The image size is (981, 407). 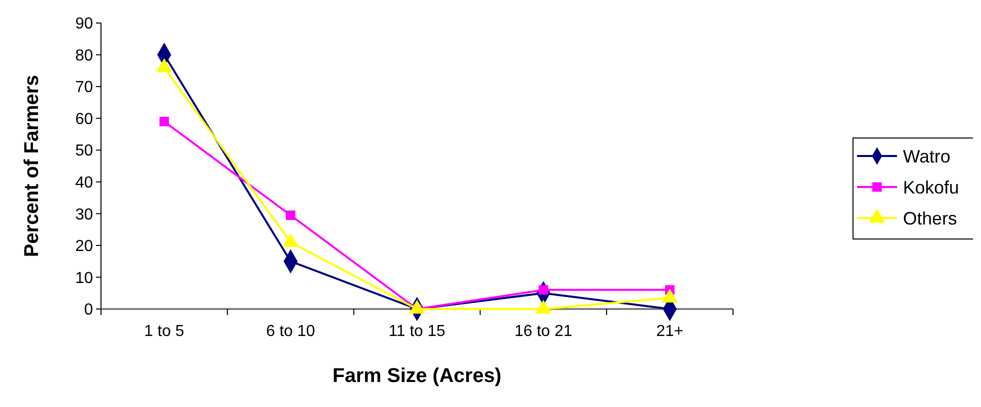 What do you see at coordinates (543, 331) in the screenshot?
I see `x-tick-label: 16 to 21` at bounding box center [543, 331].